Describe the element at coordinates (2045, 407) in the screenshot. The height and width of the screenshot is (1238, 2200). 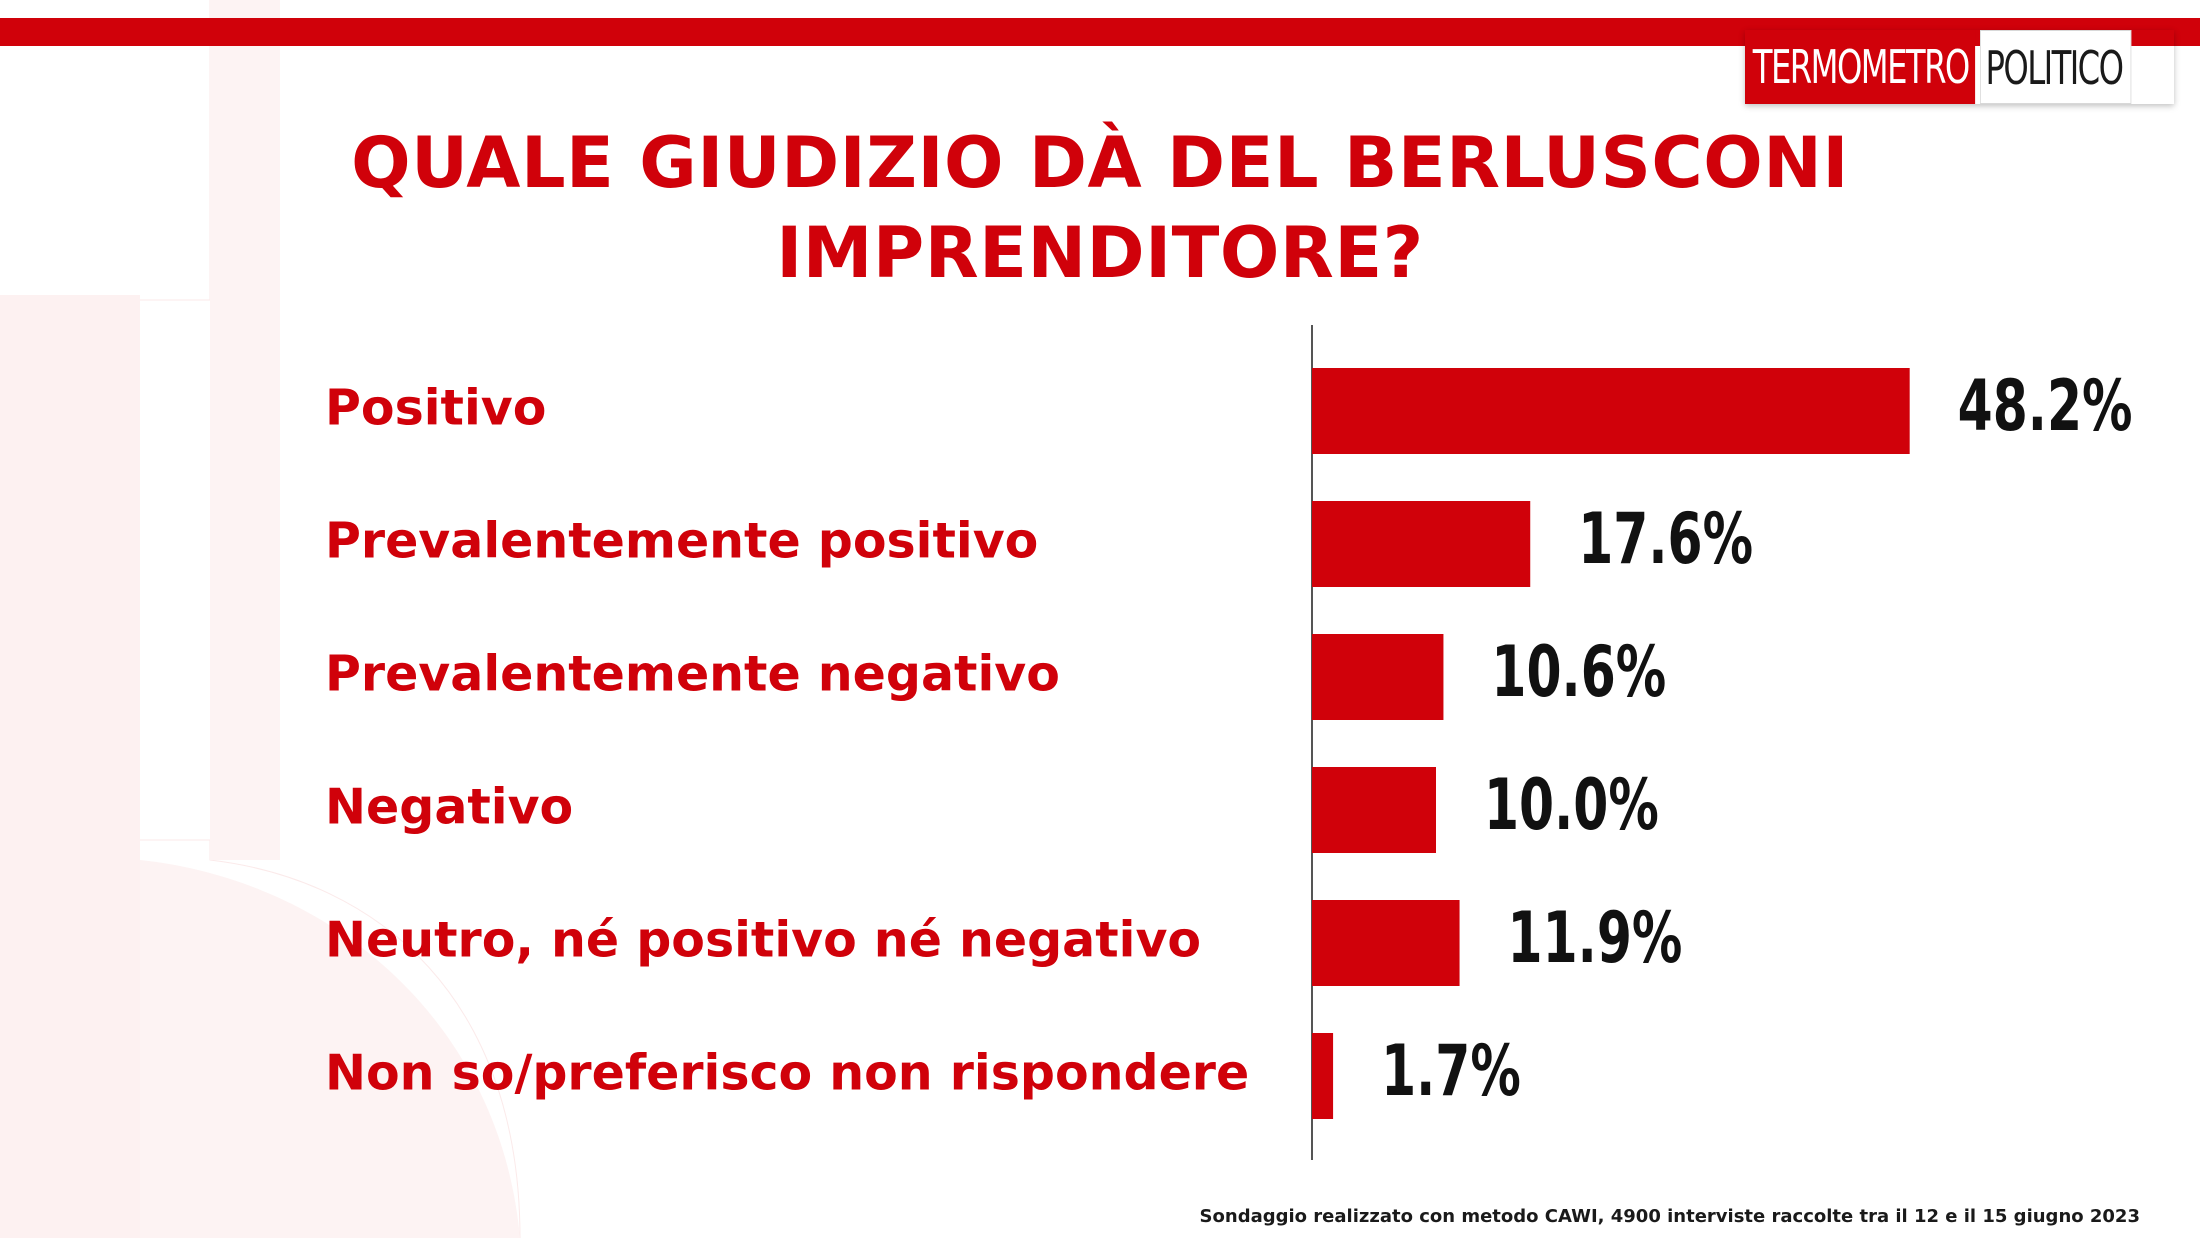
I see `value-label: 48.2%` at that location.